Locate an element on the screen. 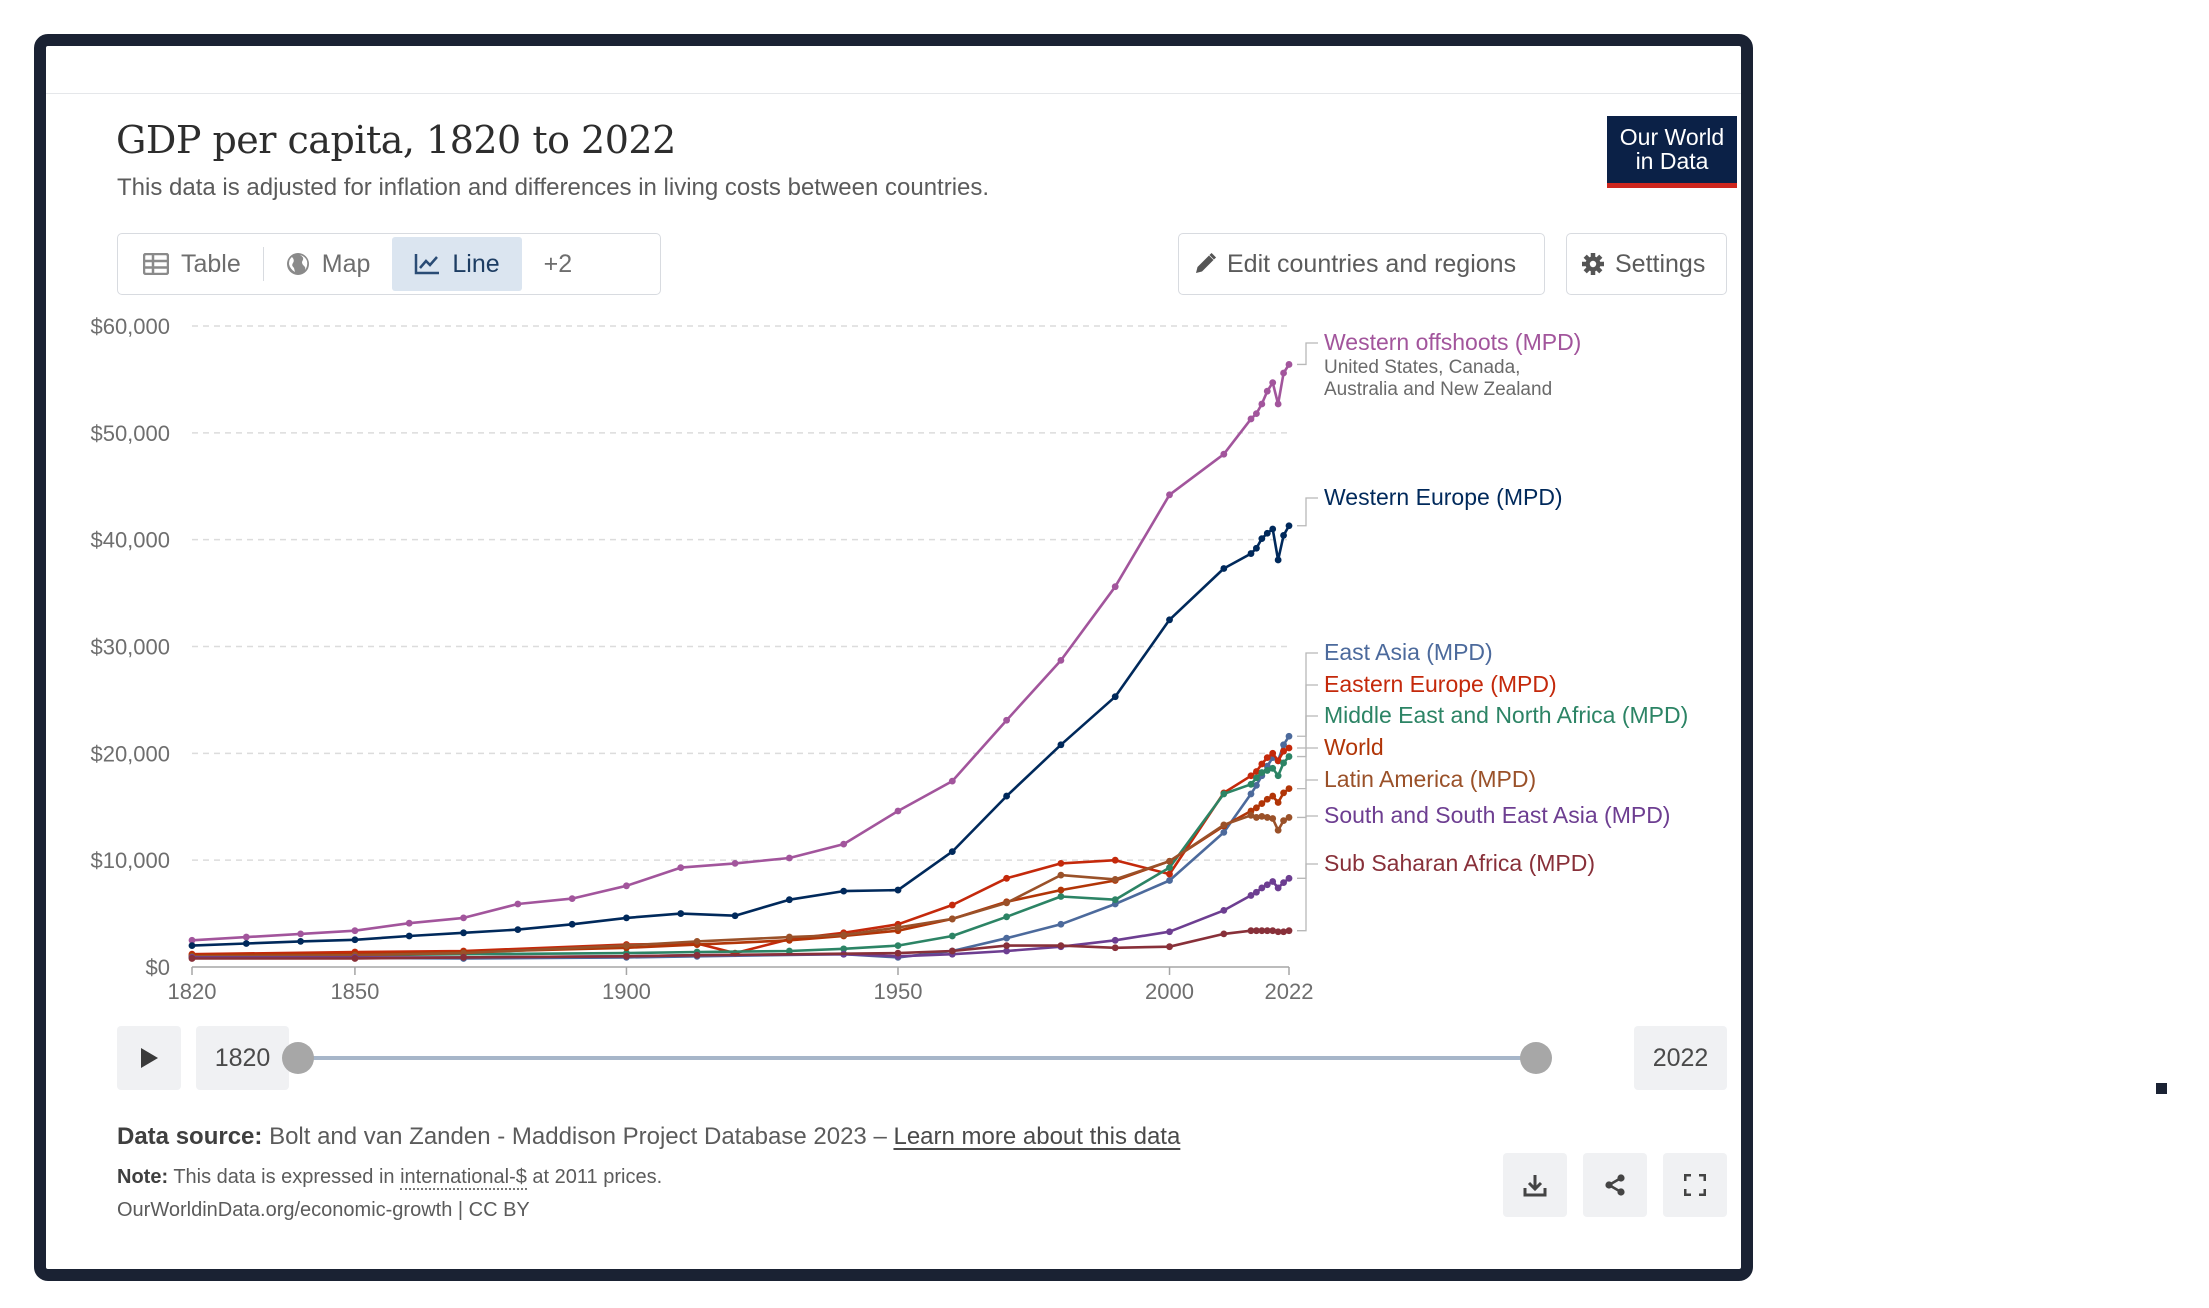  y-tick-label: $40,000 is located at coordinates (130, 540).